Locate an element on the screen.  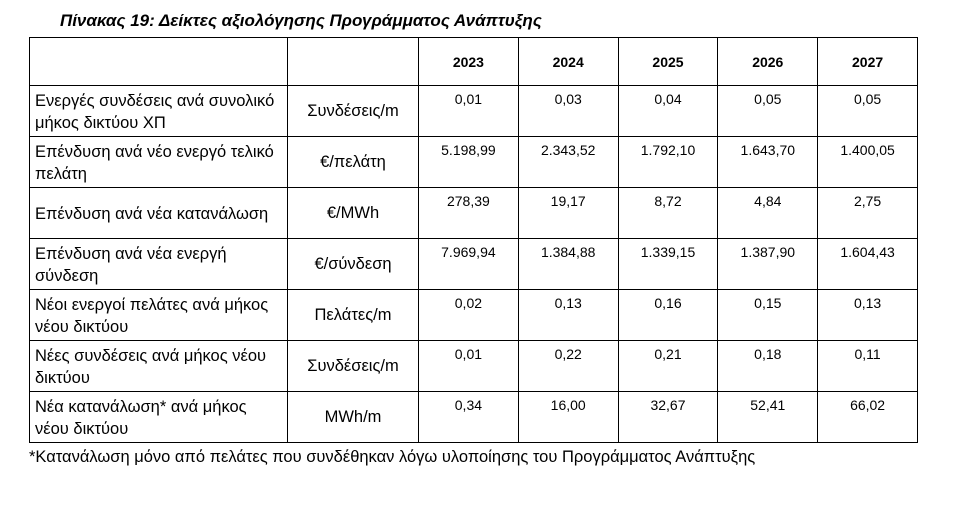
indicator-value: 0,22 is located at coordinates (568, 366).